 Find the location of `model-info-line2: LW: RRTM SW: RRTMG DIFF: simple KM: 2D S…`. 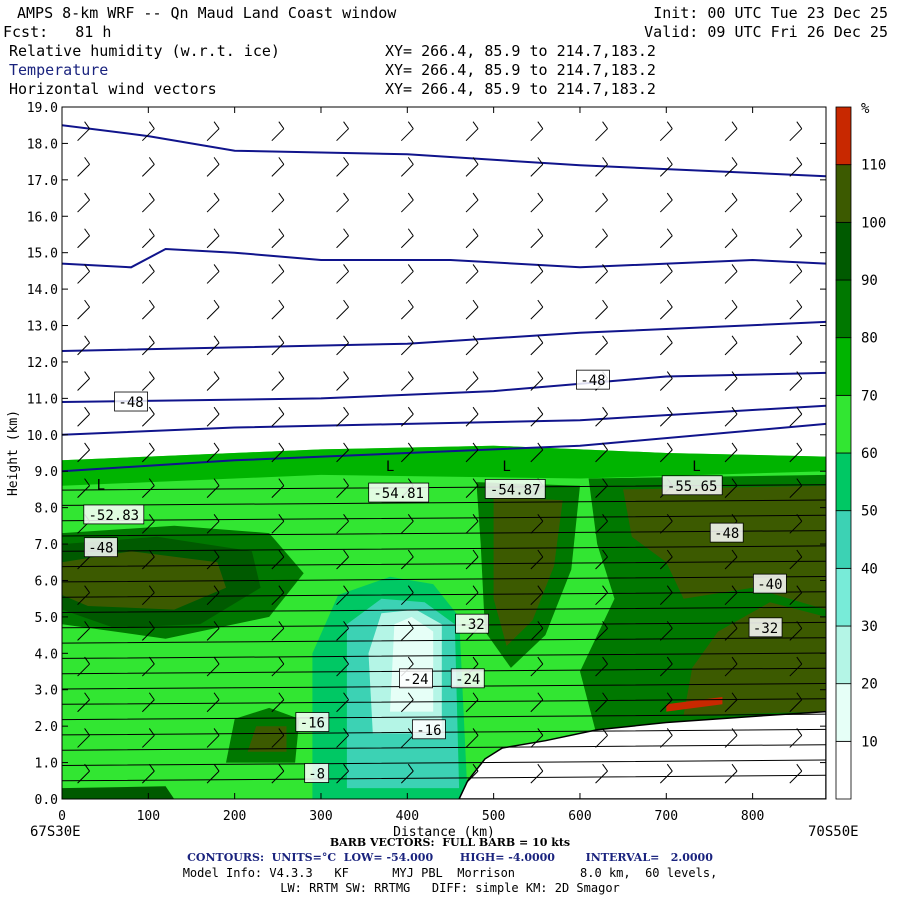

model-info-line2: LW: RRTM SW: RRTMG DIFF: simple KM: 2D S… is located at coordinates (450, 888).